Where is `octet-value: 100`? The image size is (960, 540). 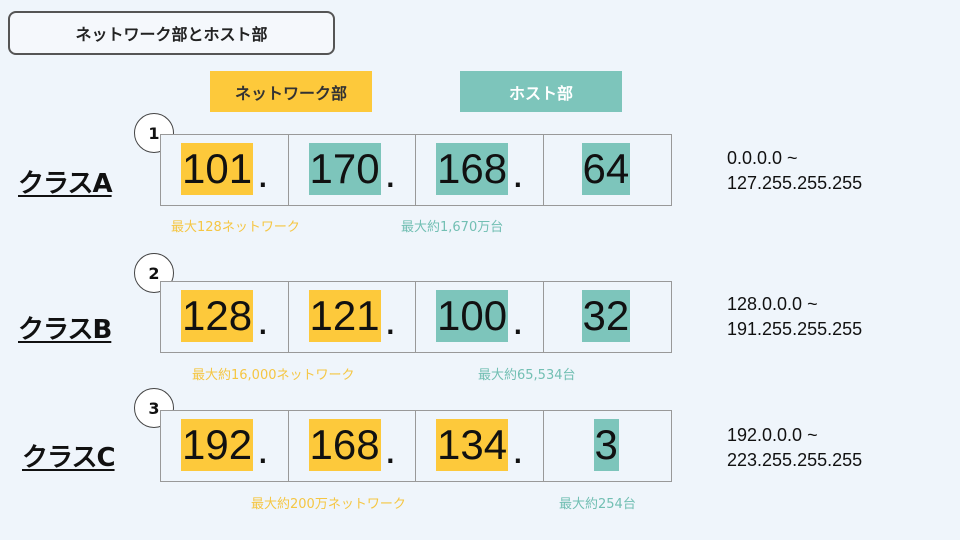
octet-value: 100 is located at coordinates (472, 316).